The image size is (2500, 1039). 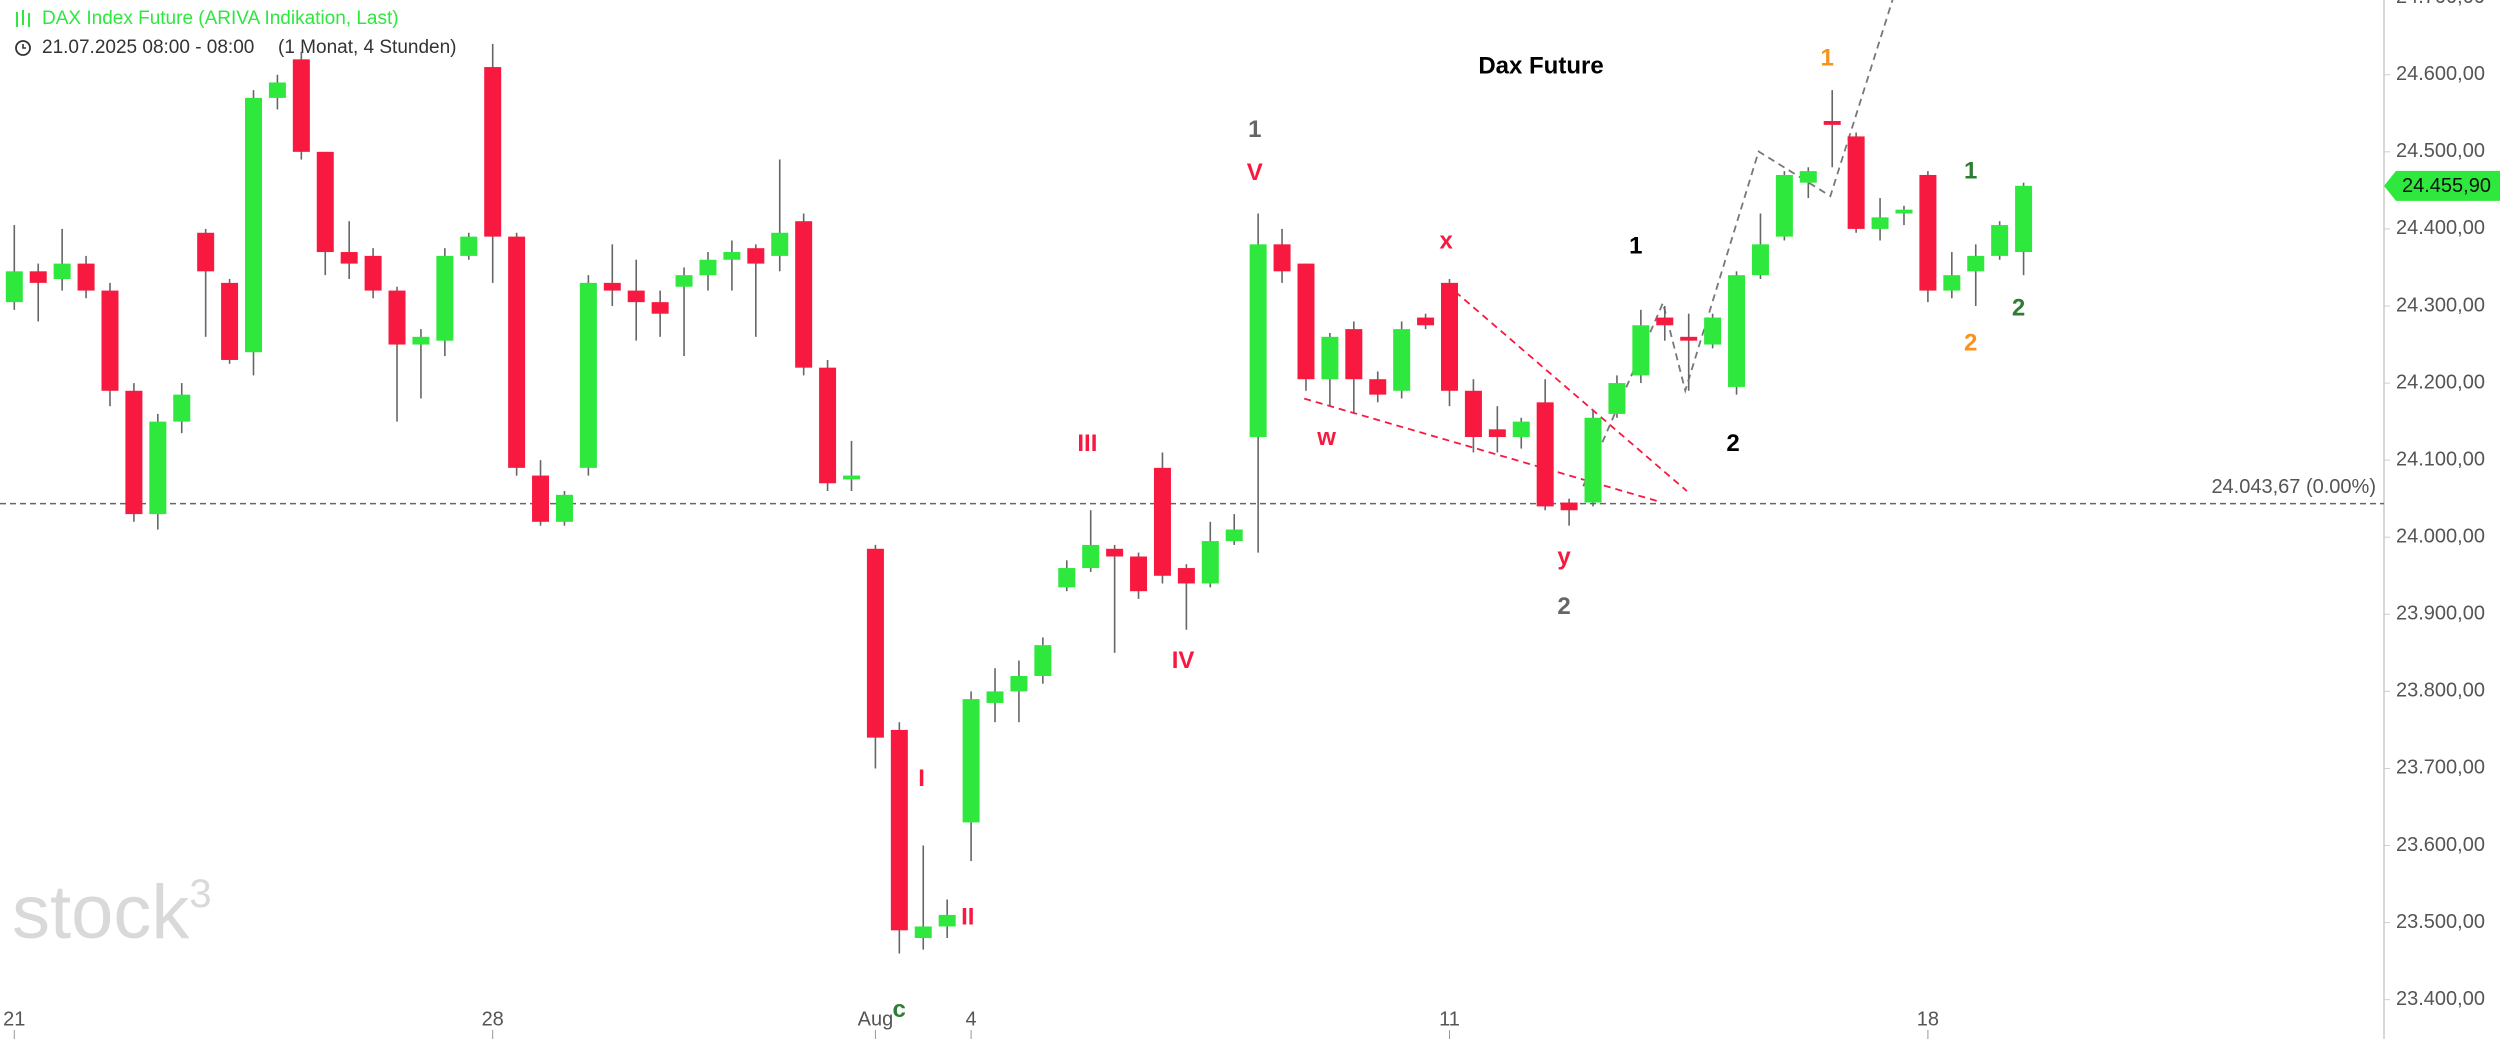 What do you see at coordinates (2440, 4) in the screenshot?
I see `y-tick-label: 24.700,00` at bounding box center [2440, 4].